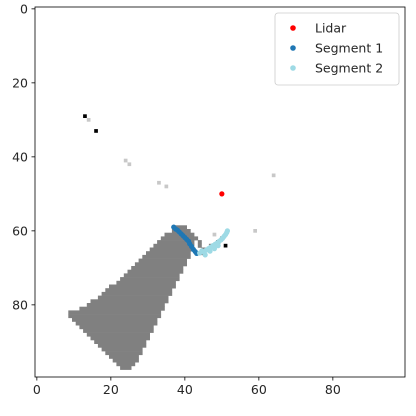 Image resolution: width=416 pixels, height=416 pixels. I want to click on legend-label: Lidar, so click(331, 28).